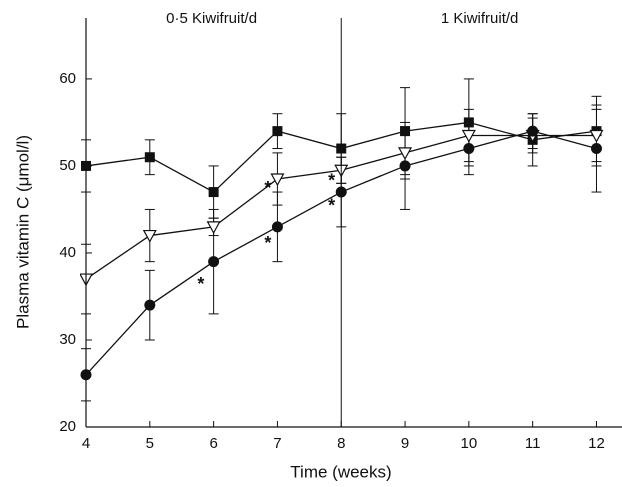 The image size is (622, 487). I want to click on phase-label: 1 Kiwifruit/d, so click(480, 18).